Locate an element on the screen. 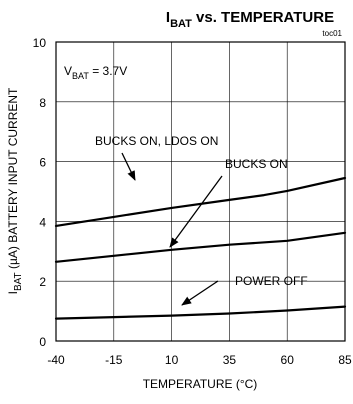 The width and height of the screenshot is (353, 404). y-axis-ticks: 0 2 4 6 8 10 is located at coordinates (40, 192).